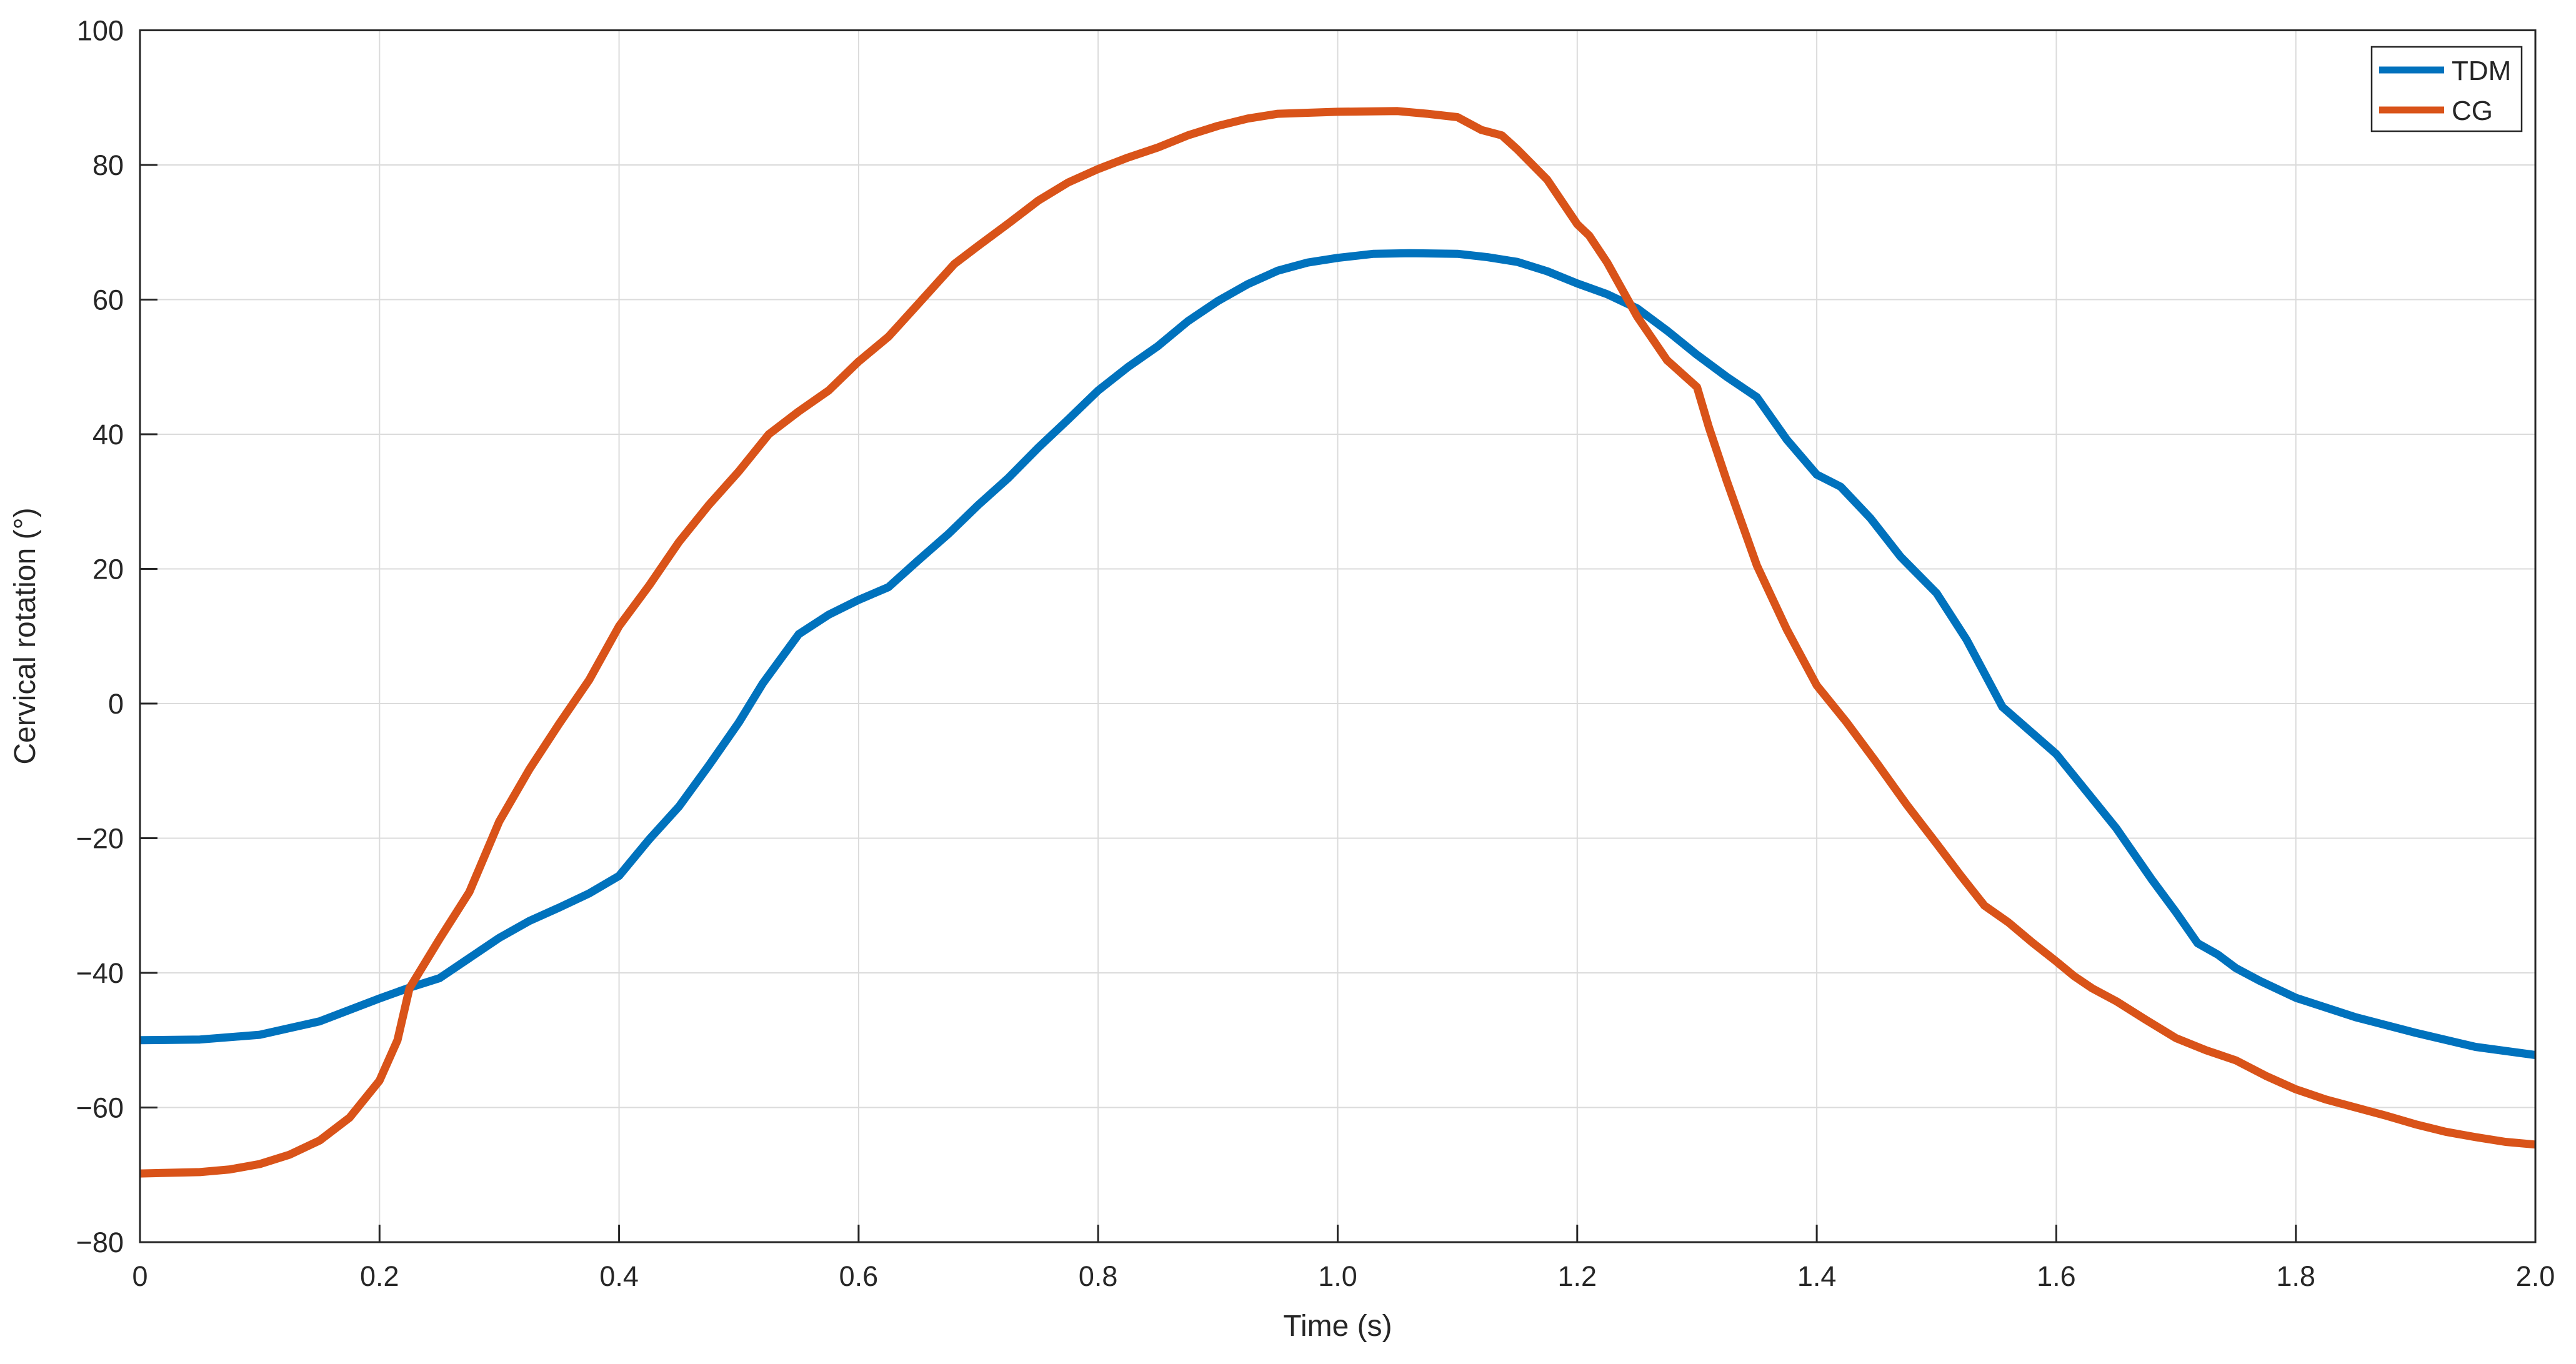 The image size is (2576, 1364). I want to click on x-axis-title: Time (s), so click(1337, 1326).